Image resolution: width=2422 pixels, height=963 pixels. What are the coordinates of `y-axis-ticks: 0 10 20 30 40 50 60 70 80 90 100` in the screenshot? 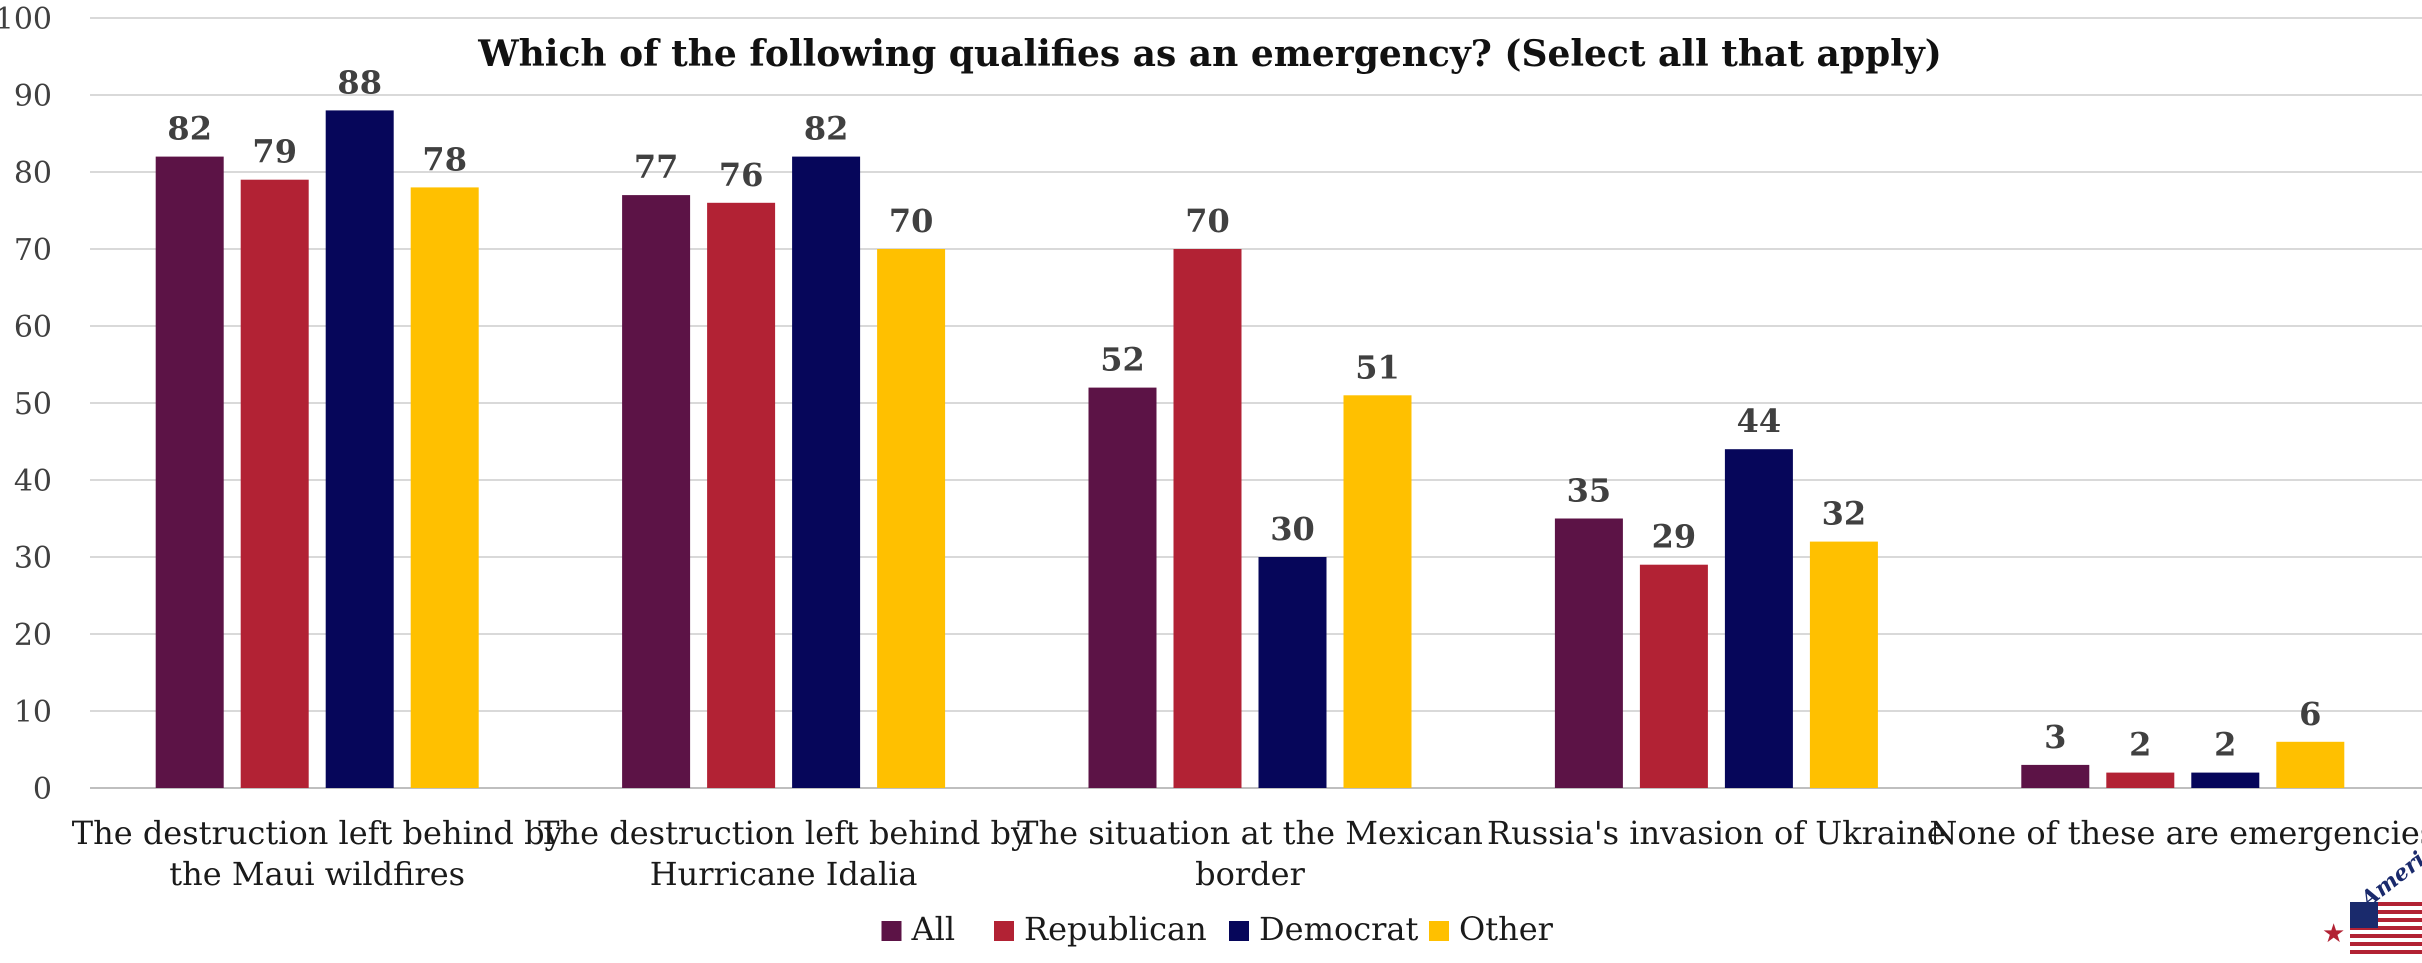 It's located at (26, 404).